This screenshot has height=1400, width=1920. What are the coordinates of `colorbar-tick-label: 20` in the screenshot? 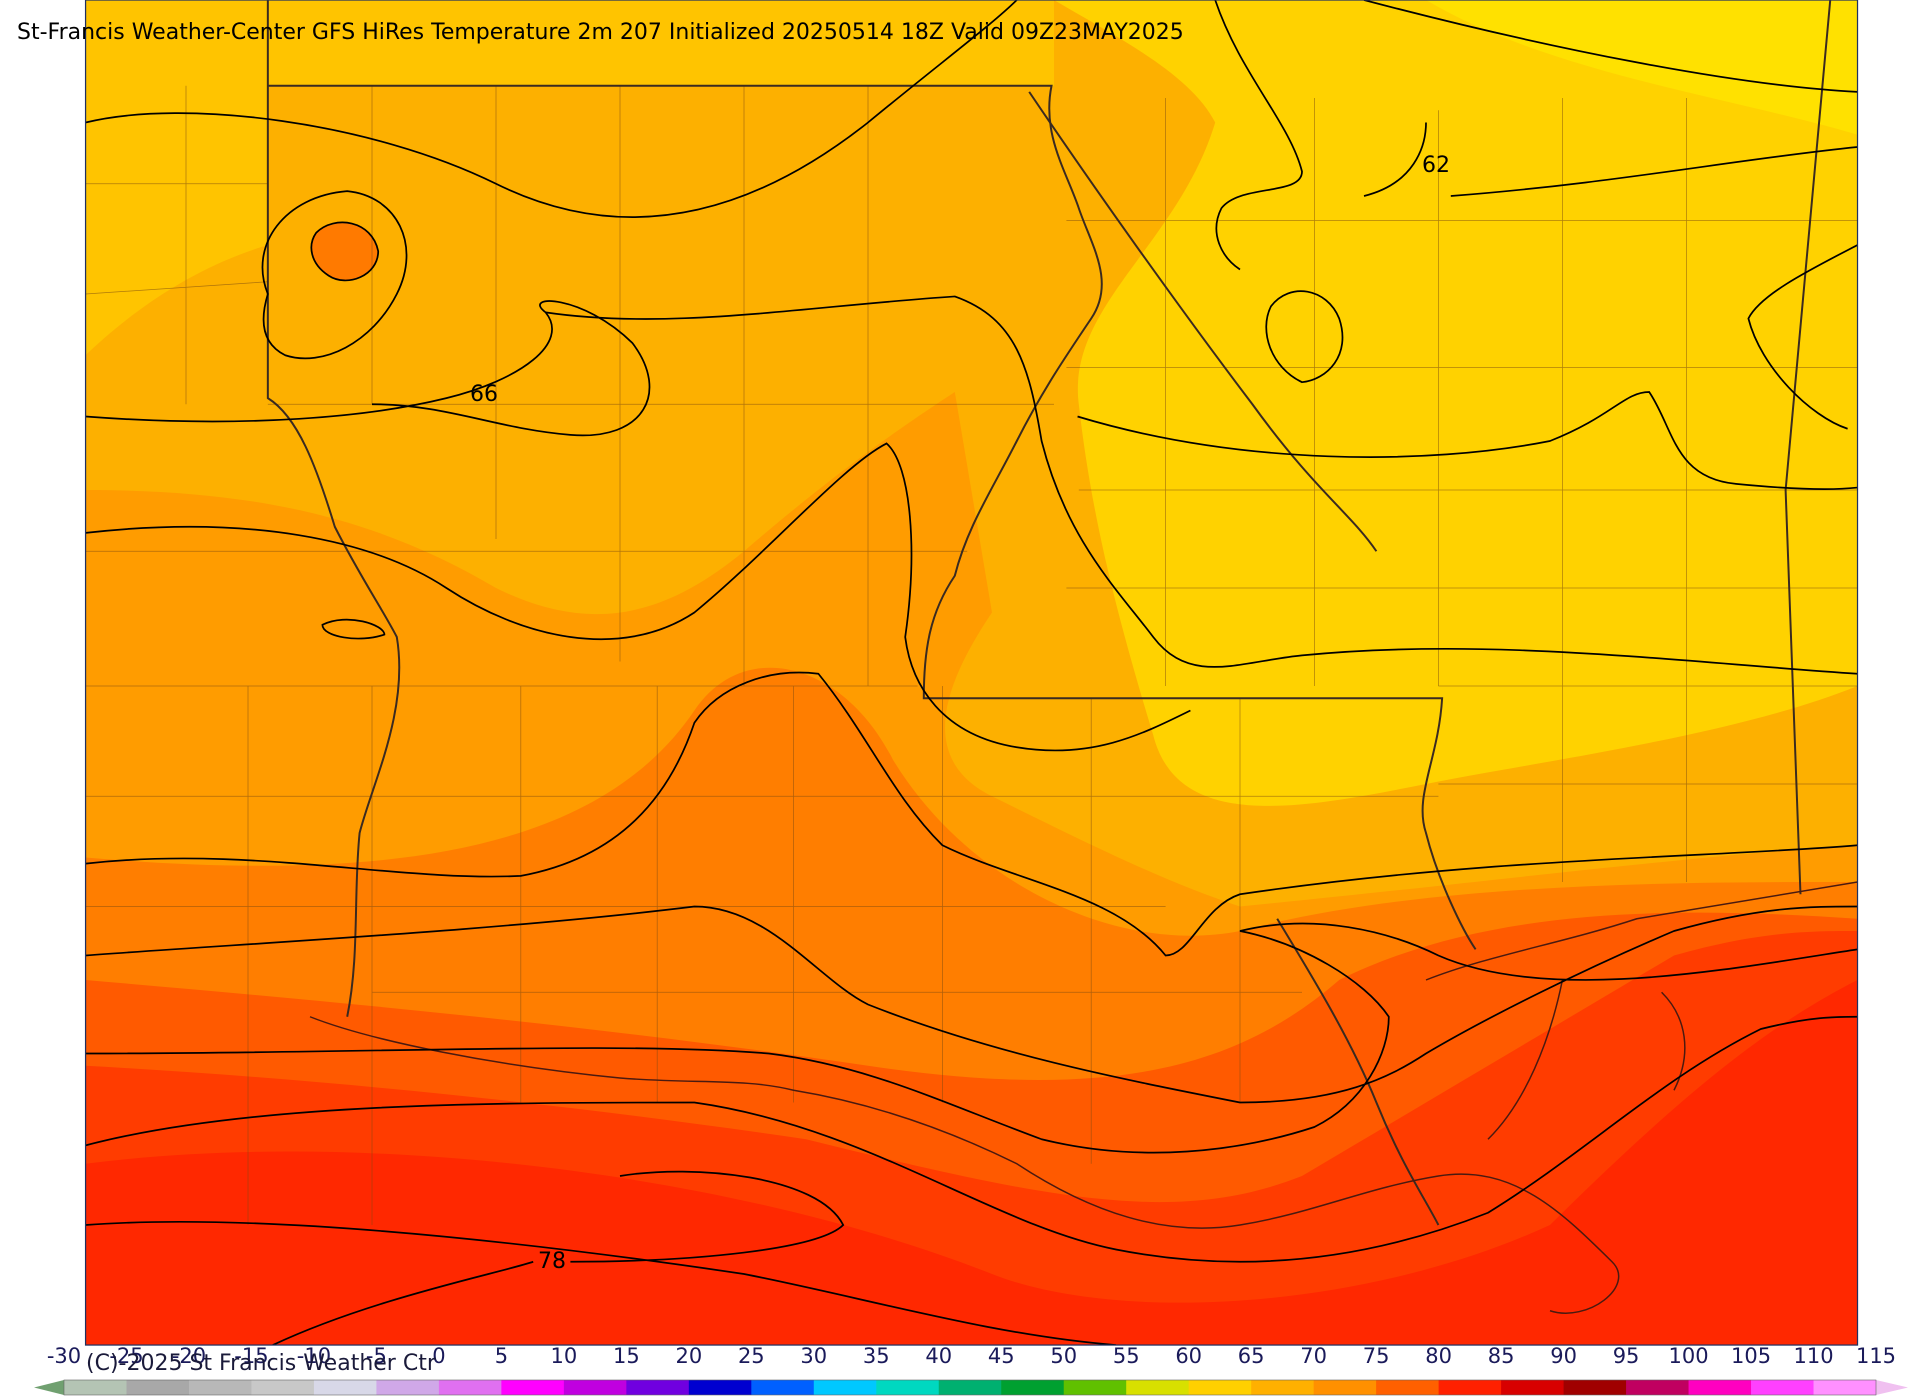 It's located at (688, 1356).